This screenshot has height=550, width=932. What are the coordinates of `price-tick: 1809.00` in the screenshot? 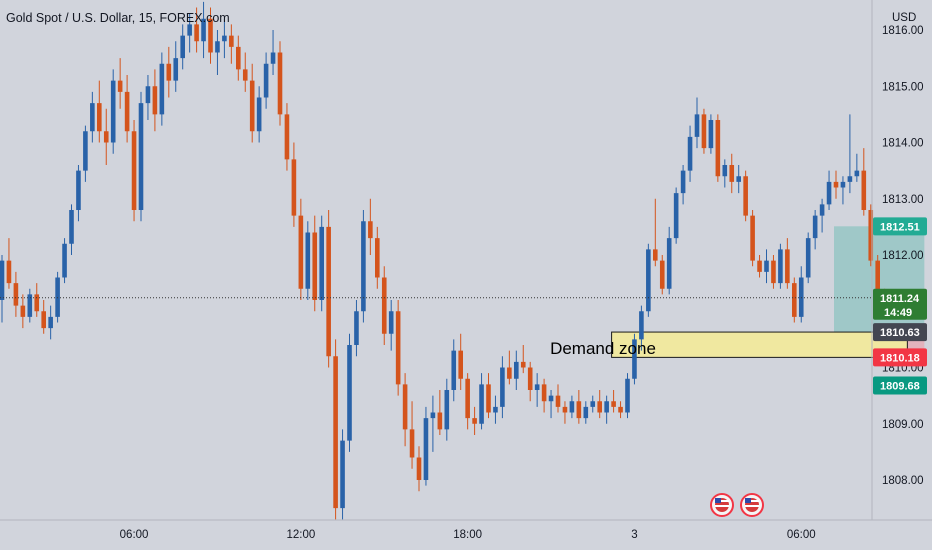 It's located at (903, 425).